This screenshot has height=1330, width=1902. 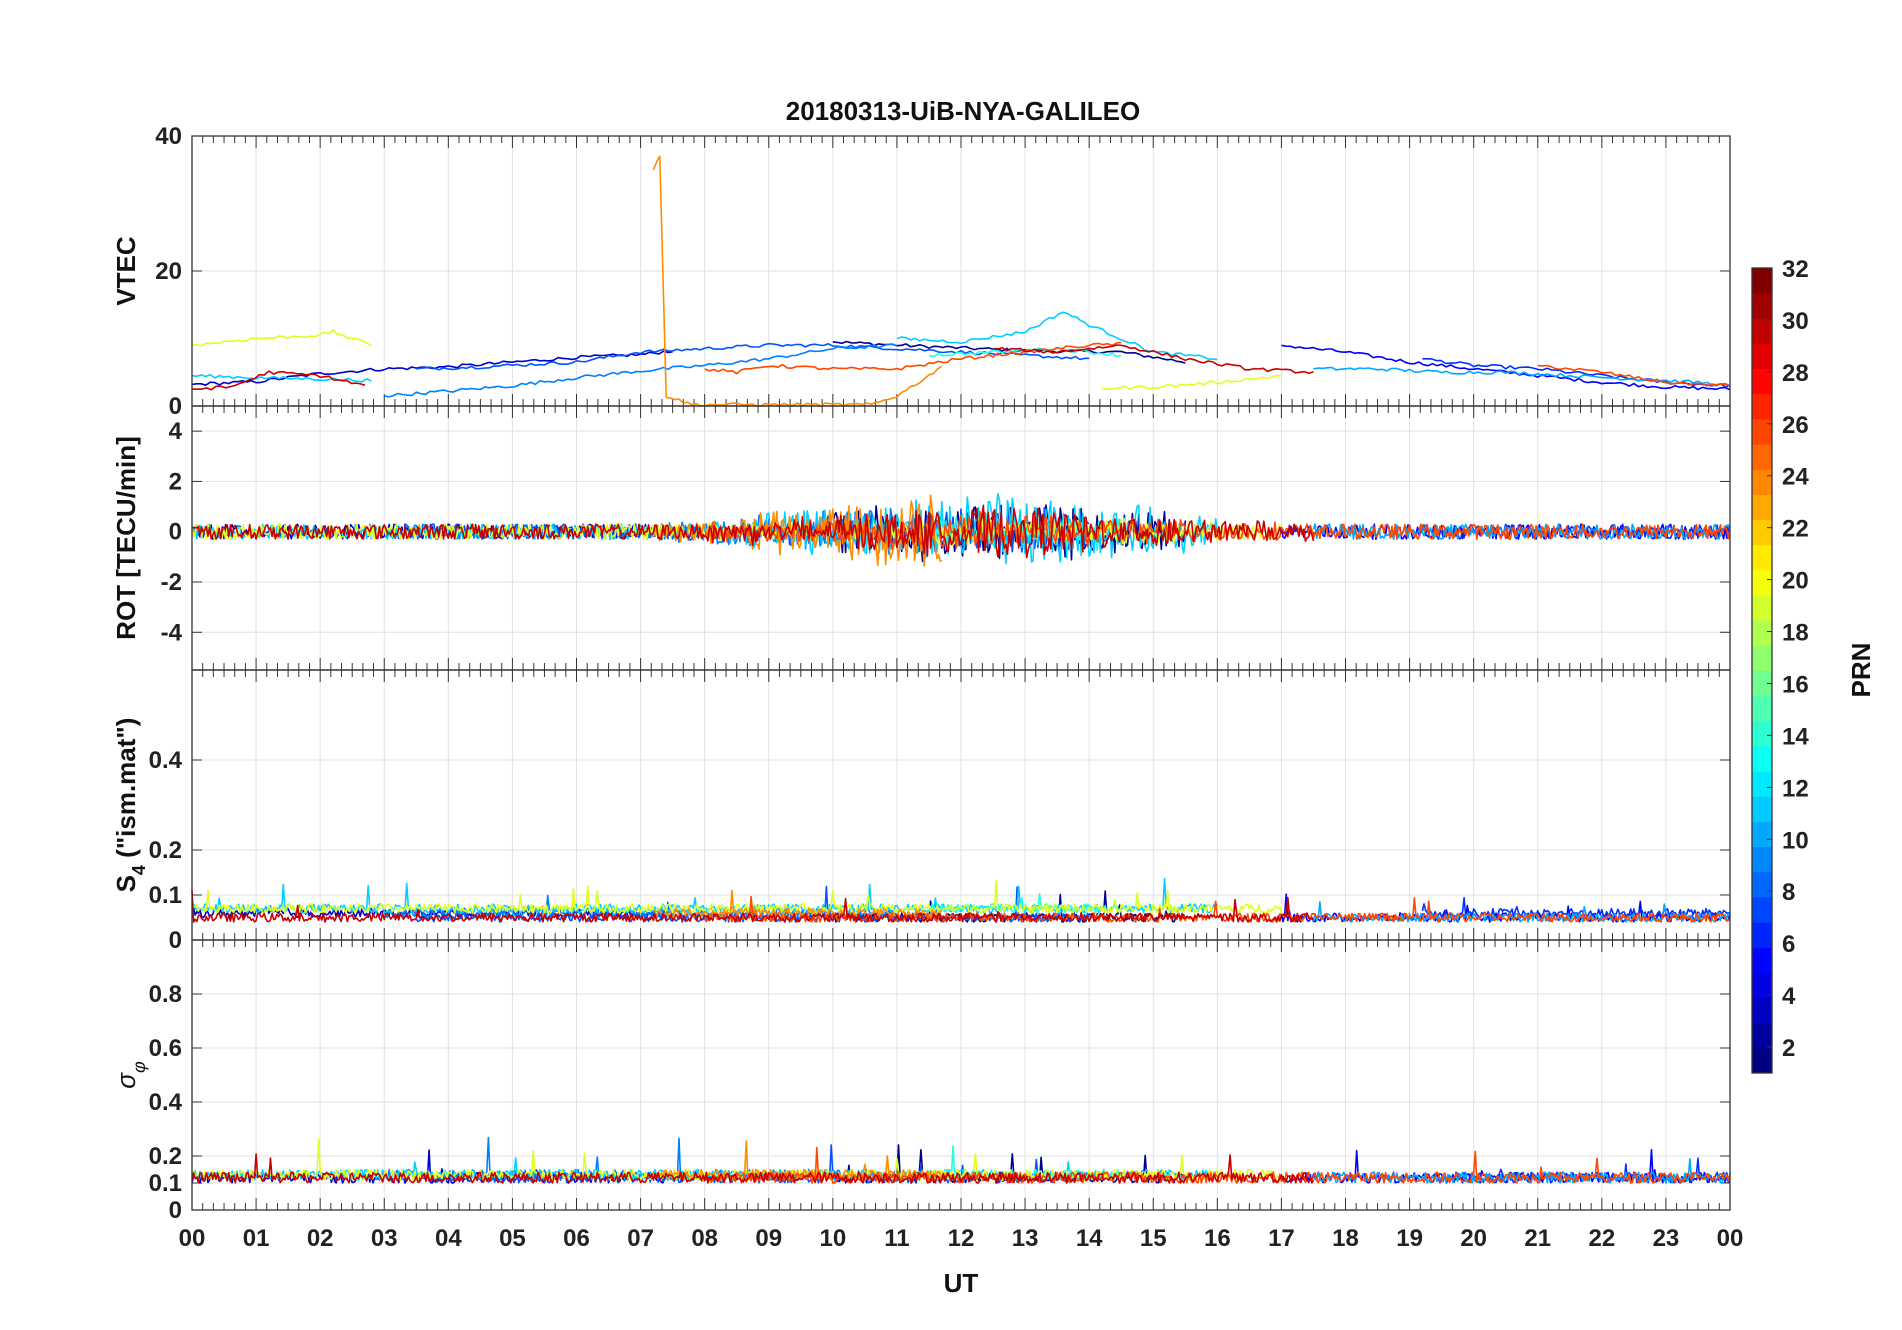 What do you see at coordinates (1795, 684) in the screenshot?
I see `colorbar-tick-label: 16` at bounding box center [1795, 684].